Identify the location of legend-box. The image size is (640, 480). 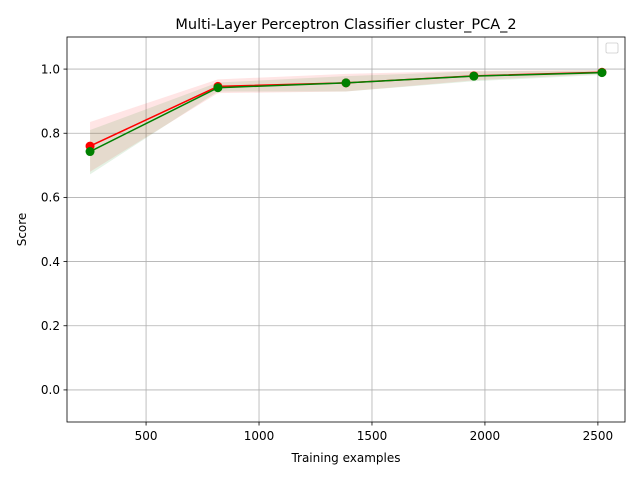
(612, 48).